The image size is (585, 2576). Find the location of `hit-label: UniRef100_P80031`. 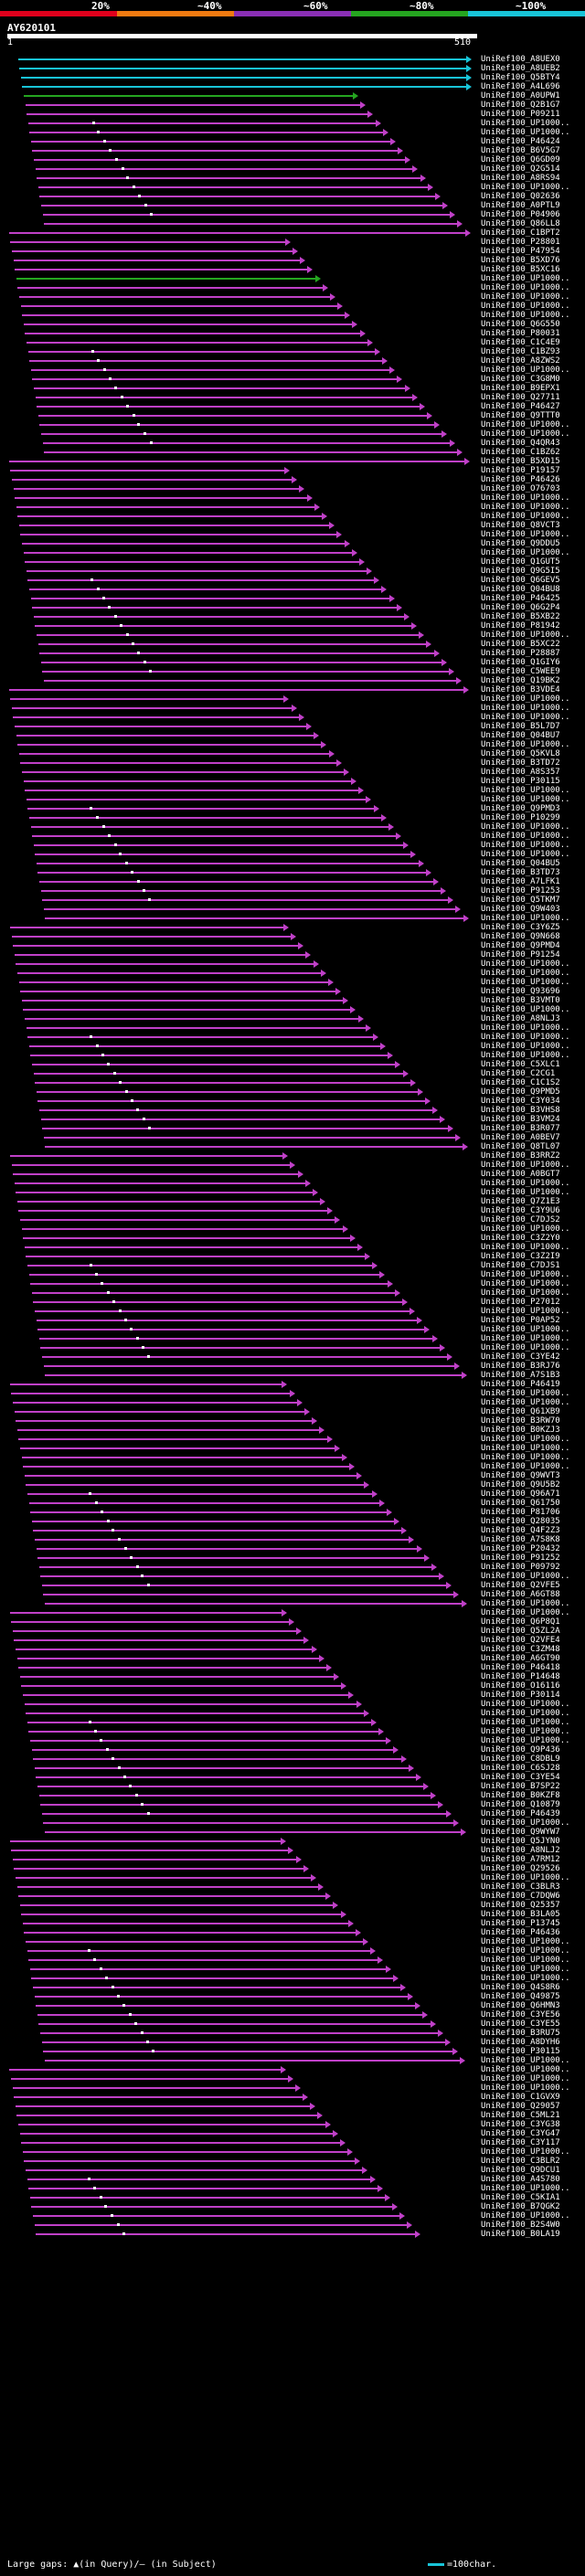

hit-label: UniRef100_P80031 is located at coordinates (520, 333).